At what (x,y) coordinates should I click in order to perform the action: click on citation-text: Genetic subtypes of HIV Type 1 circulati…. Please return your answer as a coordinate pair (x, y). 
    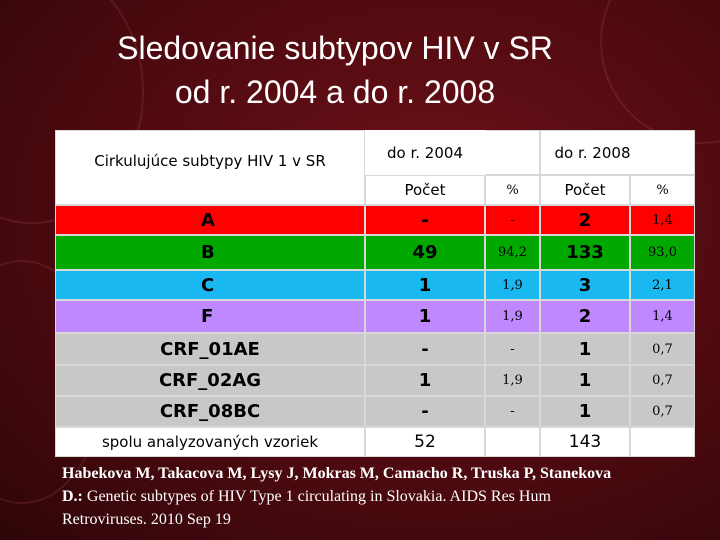
    Looking at the image, I should click on (306, 508).